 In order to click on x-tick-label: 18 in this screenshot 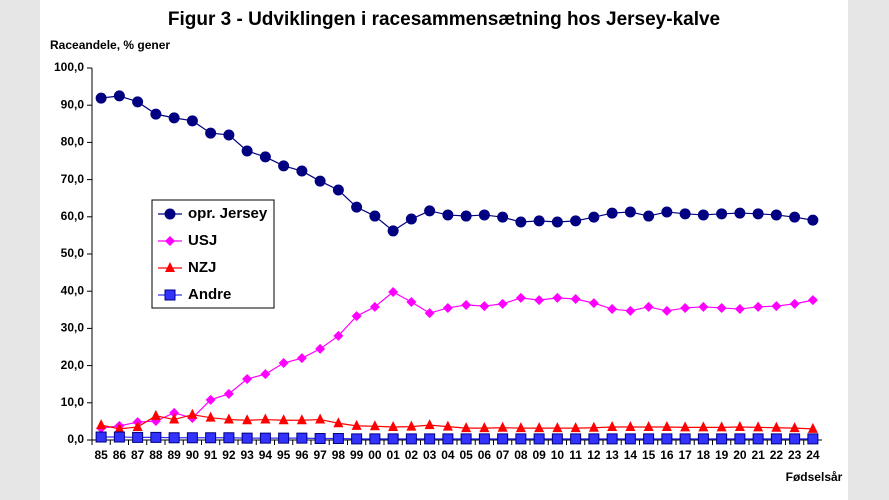, I will do `click(704, 455)`.